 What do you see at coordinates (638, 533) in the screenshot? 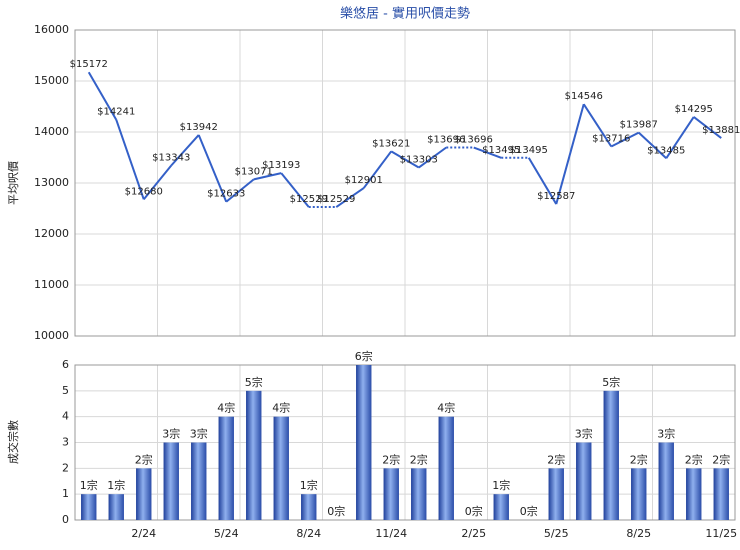
I see `x-tick-label: 8/25` at bounding box center [638, 533].